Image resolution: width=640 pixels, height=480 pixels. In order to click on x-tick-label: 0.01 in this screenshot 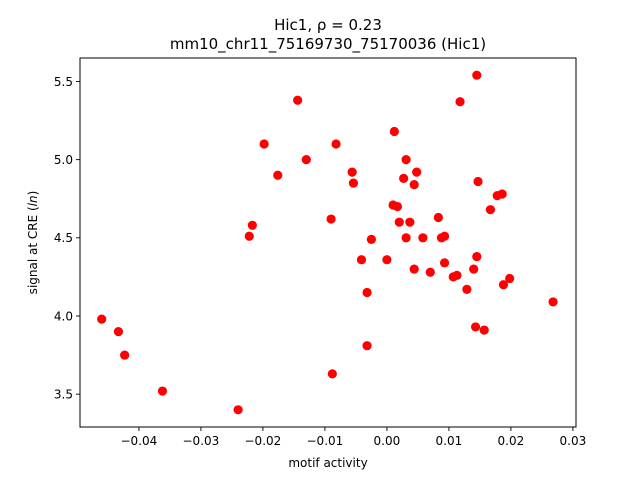, I will do `click(449, 441)`.